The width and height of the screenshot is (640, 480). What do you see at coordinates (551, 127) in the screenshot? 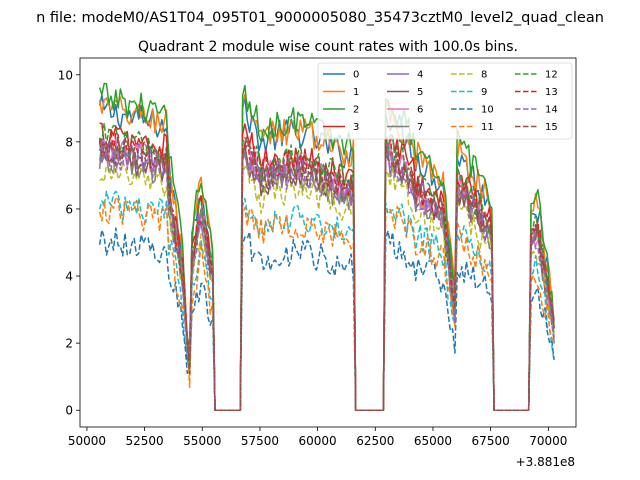
I see `legend-label-15: 15` at bounding box center [551, 127].